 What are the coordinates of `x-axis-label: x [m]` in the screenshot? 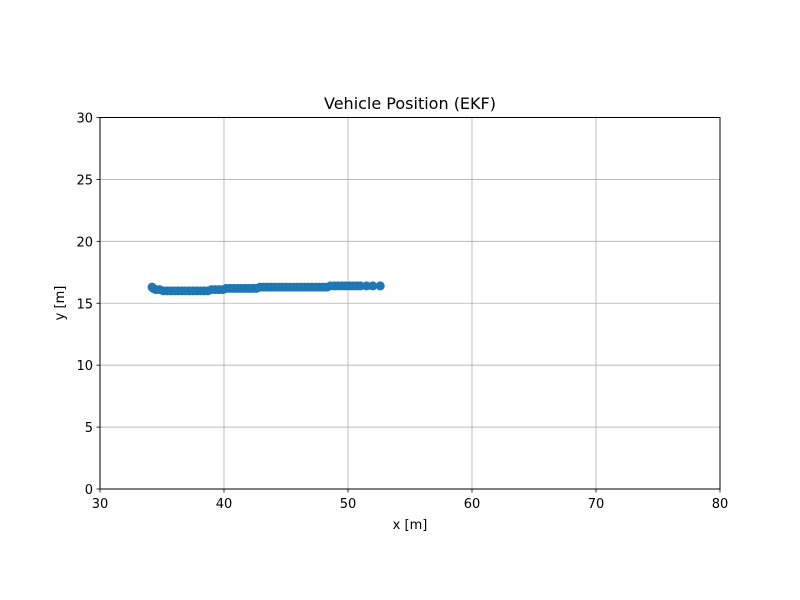 It's located at (410, 525).